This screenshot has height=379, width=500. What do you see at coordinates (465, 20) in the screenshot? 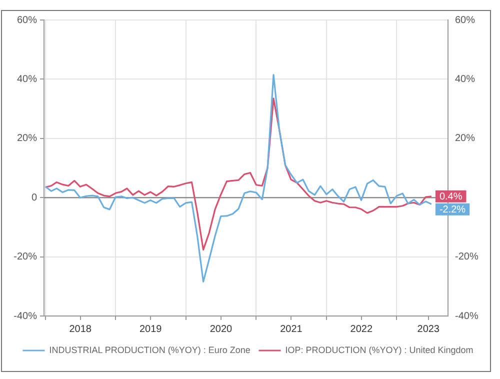
I see `y2-tick-label: 60%` at bounding box center [465, 20].